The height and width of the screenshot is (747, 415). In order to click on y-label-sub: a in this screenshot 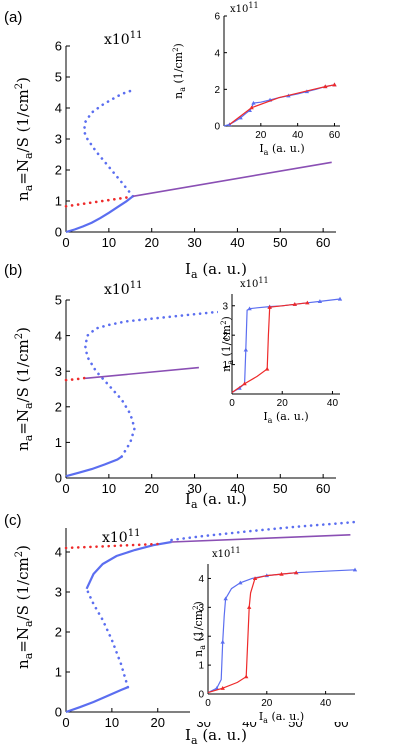, I will do `click(28, 437)`.